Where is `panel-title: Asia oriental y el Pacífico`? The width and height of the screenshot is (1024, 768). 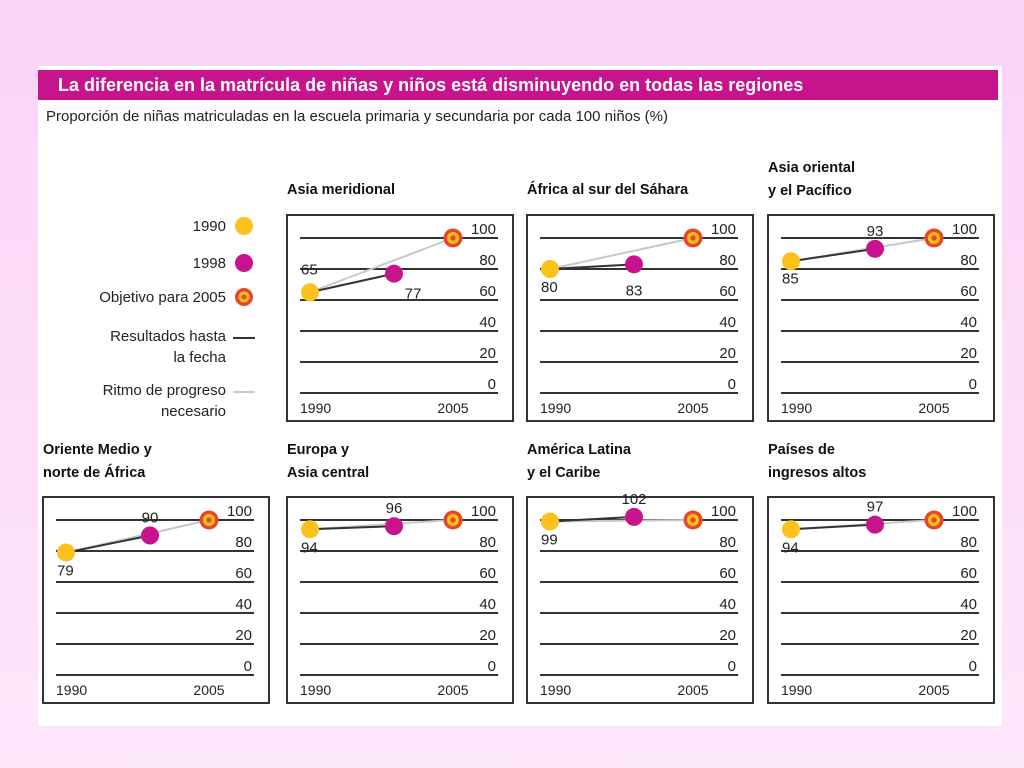 panel-title: Asia oriental y el Pacífico is located at coordinates (811, 180).